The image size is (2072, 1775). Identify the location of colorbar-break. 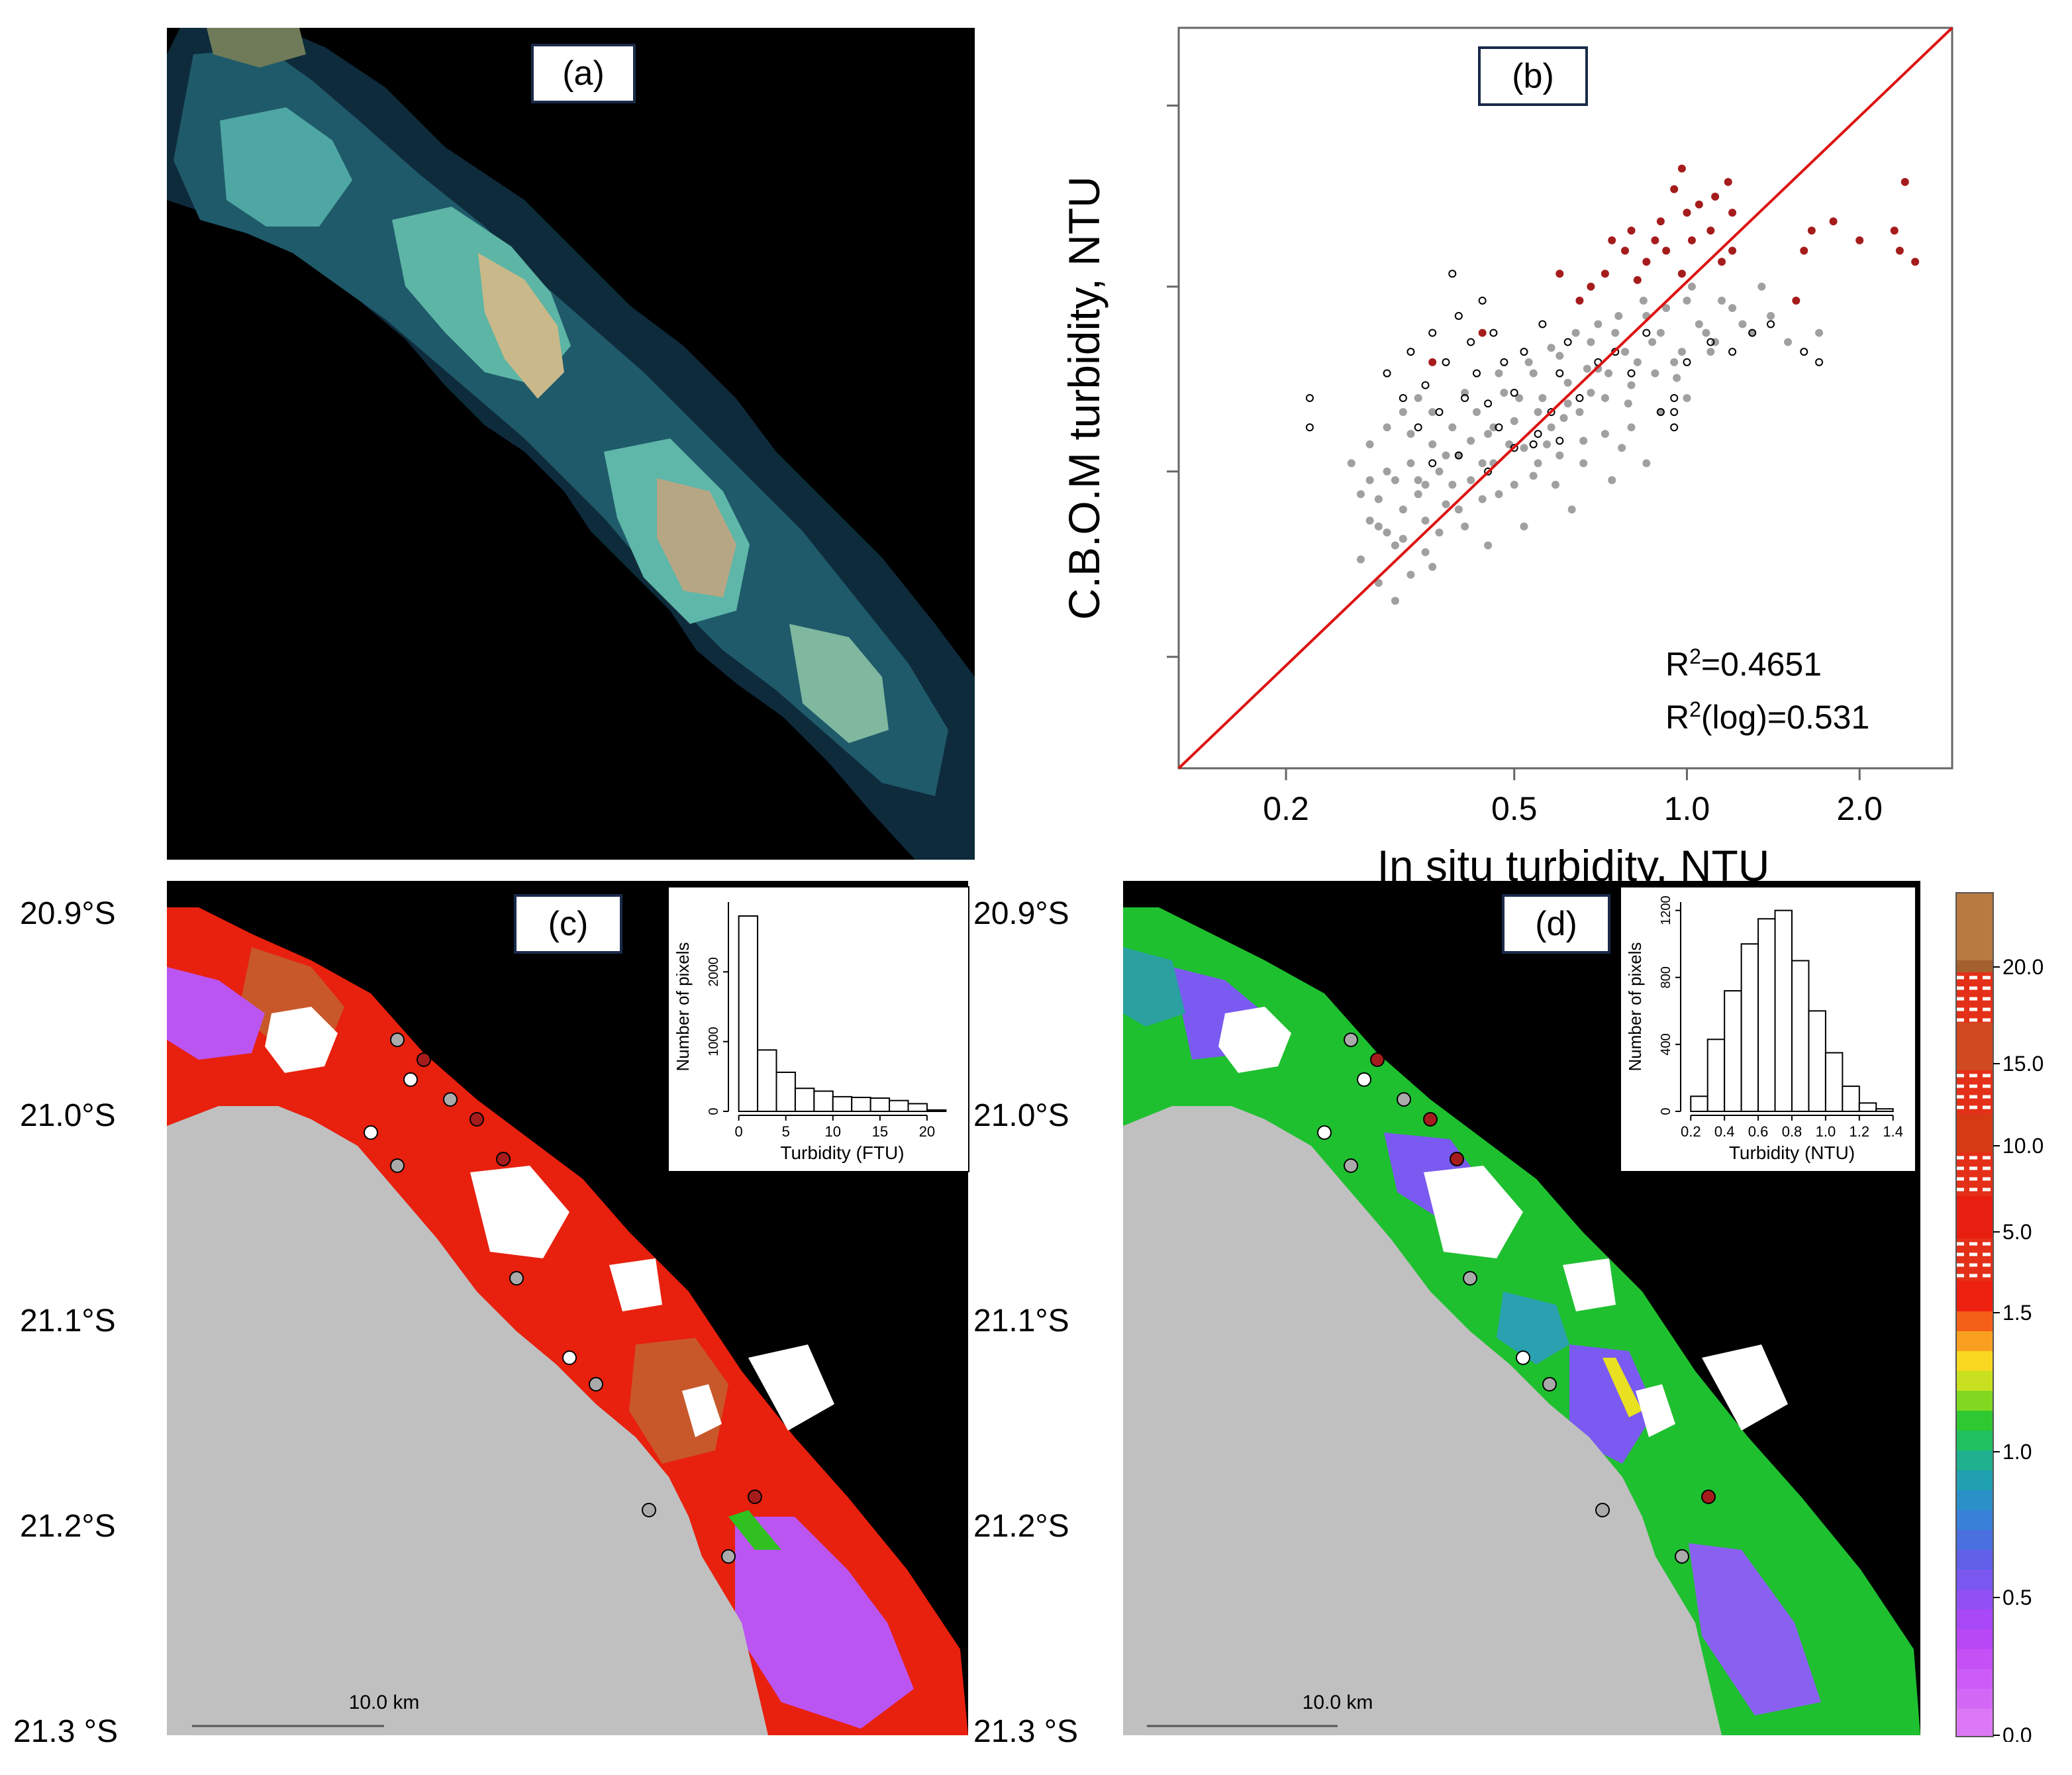
(1974, 1260).